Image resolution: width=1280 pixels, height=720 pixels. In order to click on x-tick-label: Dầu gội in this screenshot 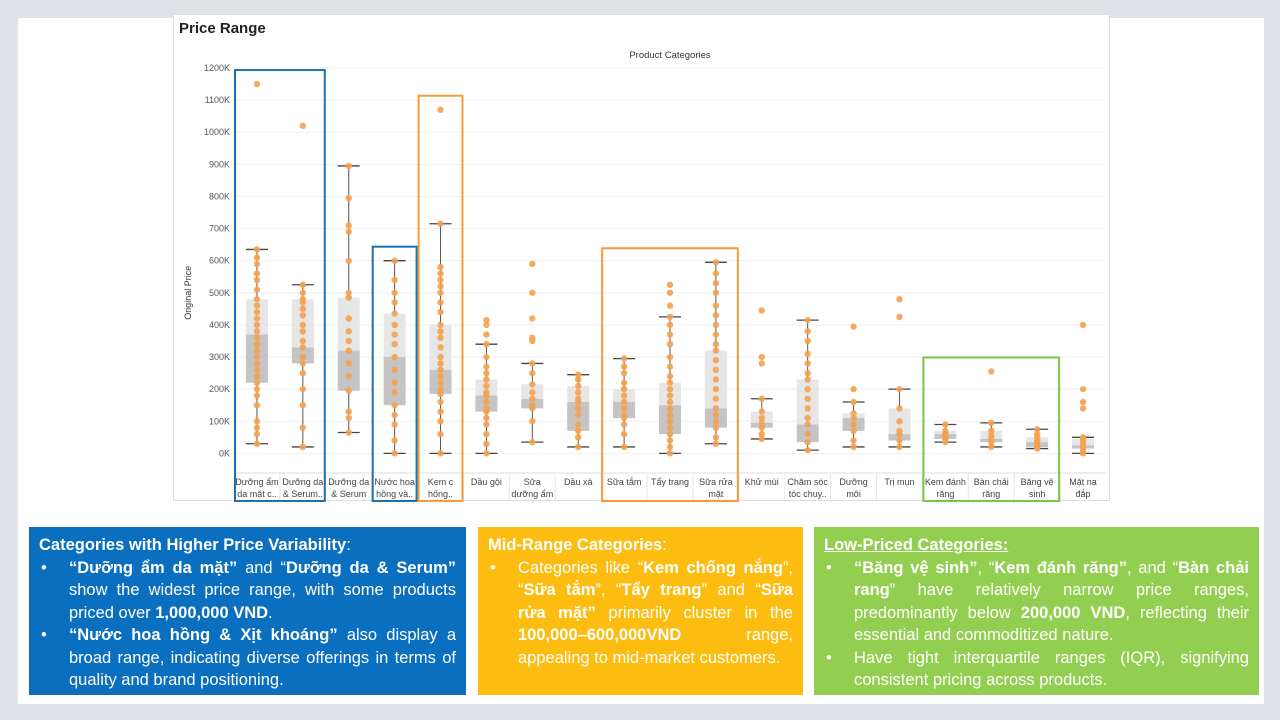, I will do `click(486, 482)`.